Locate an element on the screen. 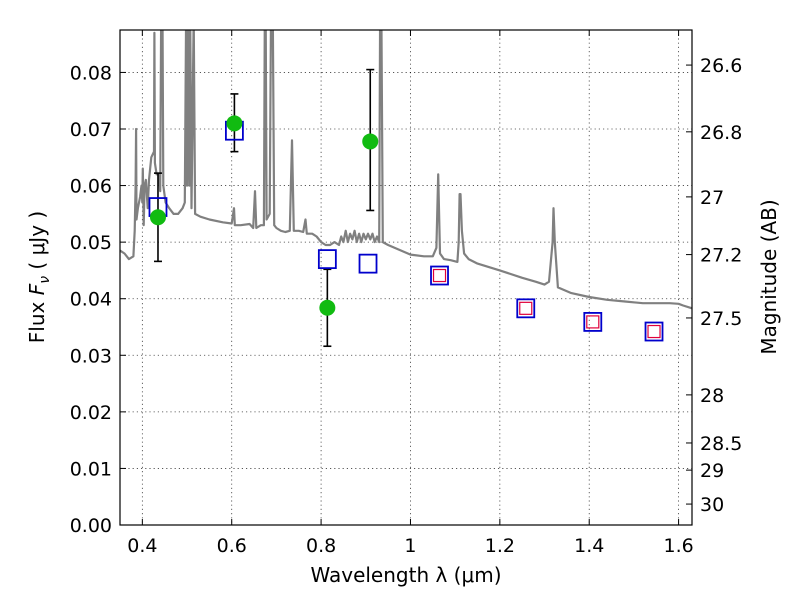 The width and height of the screenshot is (800, 600). x-tick-label: 0.8 is located at coordinates (321, 546).